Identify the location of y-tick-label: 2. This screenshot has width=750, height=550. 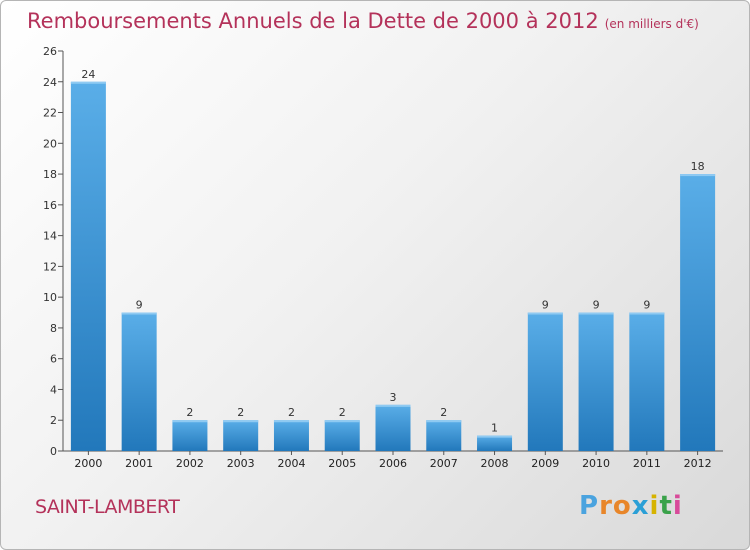
(53, 420).